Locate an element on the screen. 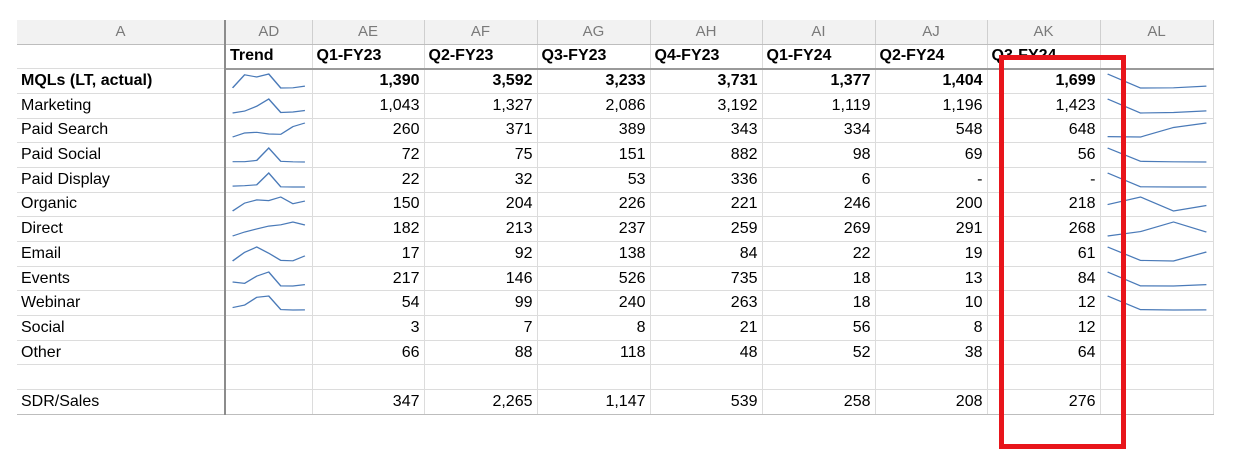 This screenshot has height=474, width=1253. value-cell: 347 is located at coordinates (368, 402).